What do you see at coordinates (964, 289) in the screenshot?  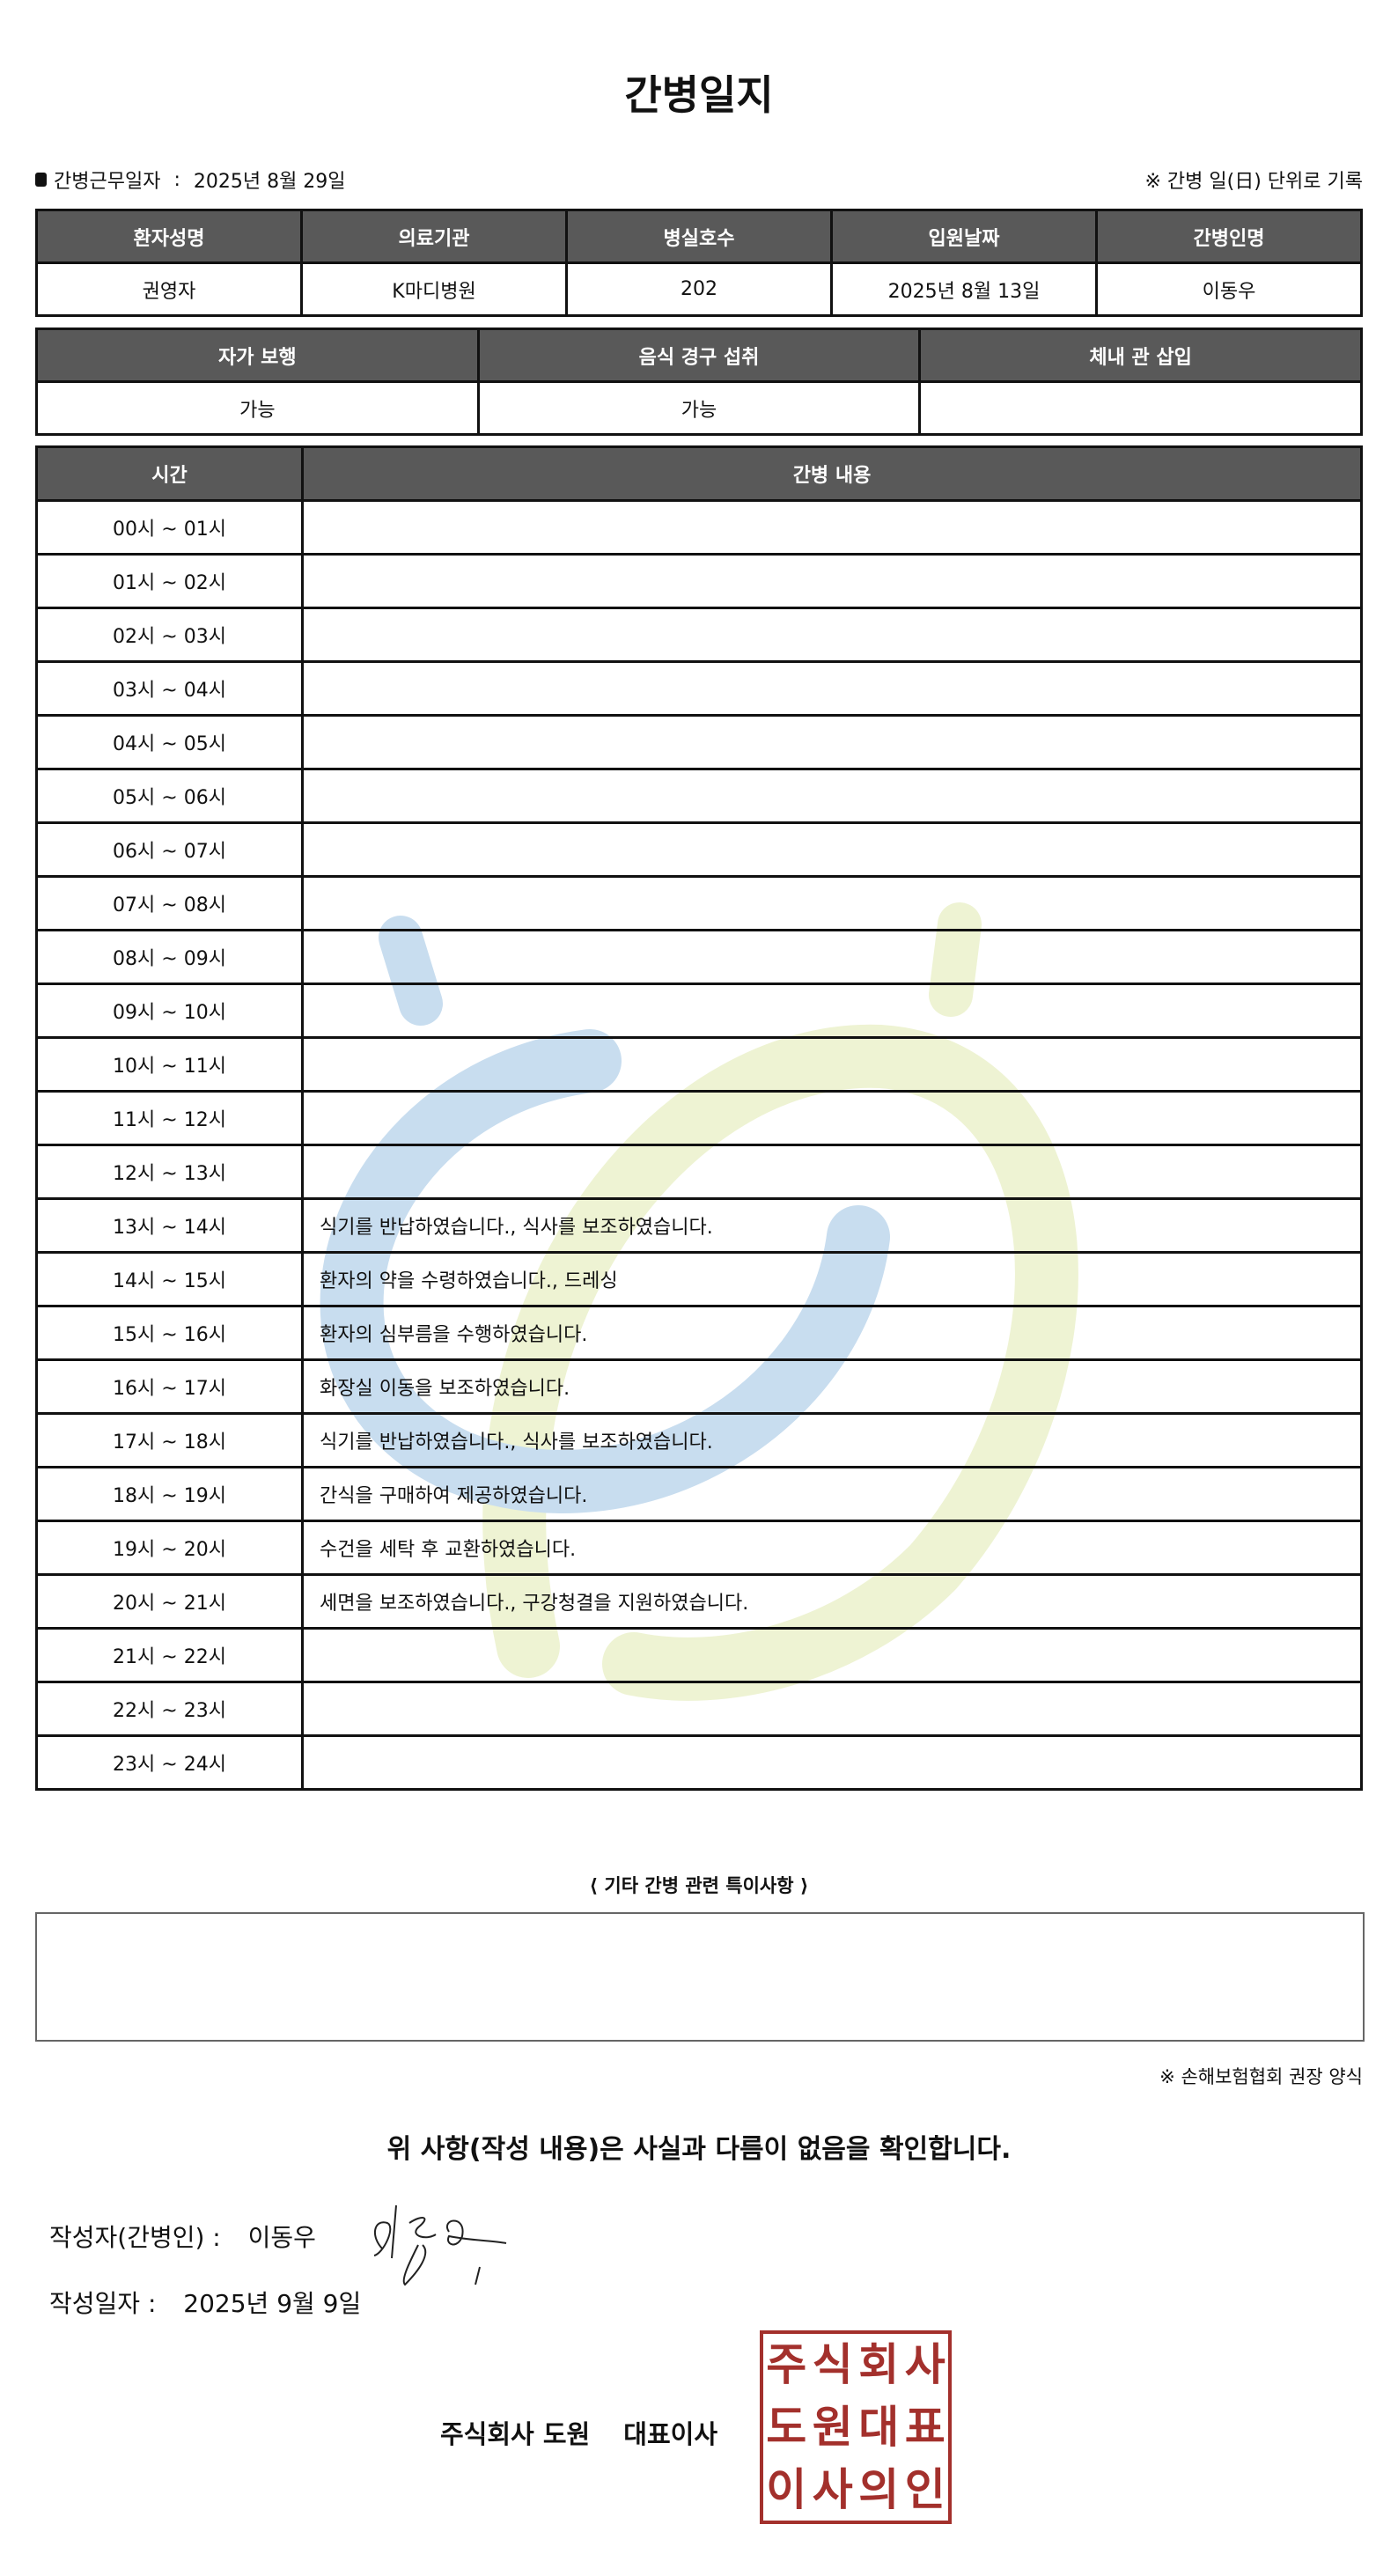 I see `admission-date: 2025년 8월 13일` at bounding box center [964, 289].